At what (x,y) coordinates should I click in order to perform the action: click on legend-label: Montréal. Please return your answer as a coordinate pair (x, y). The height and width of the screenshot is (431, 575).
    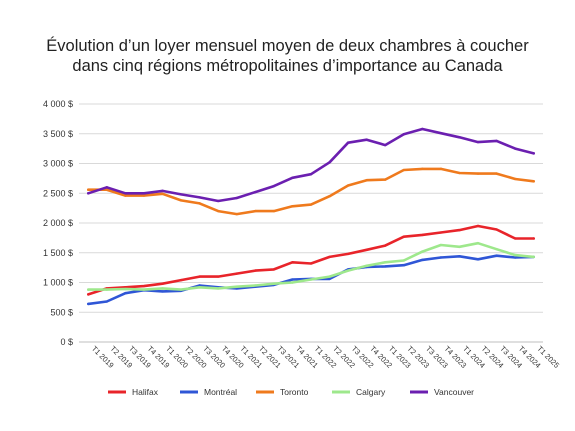
    Looking at the image, I should click on (220, 392).